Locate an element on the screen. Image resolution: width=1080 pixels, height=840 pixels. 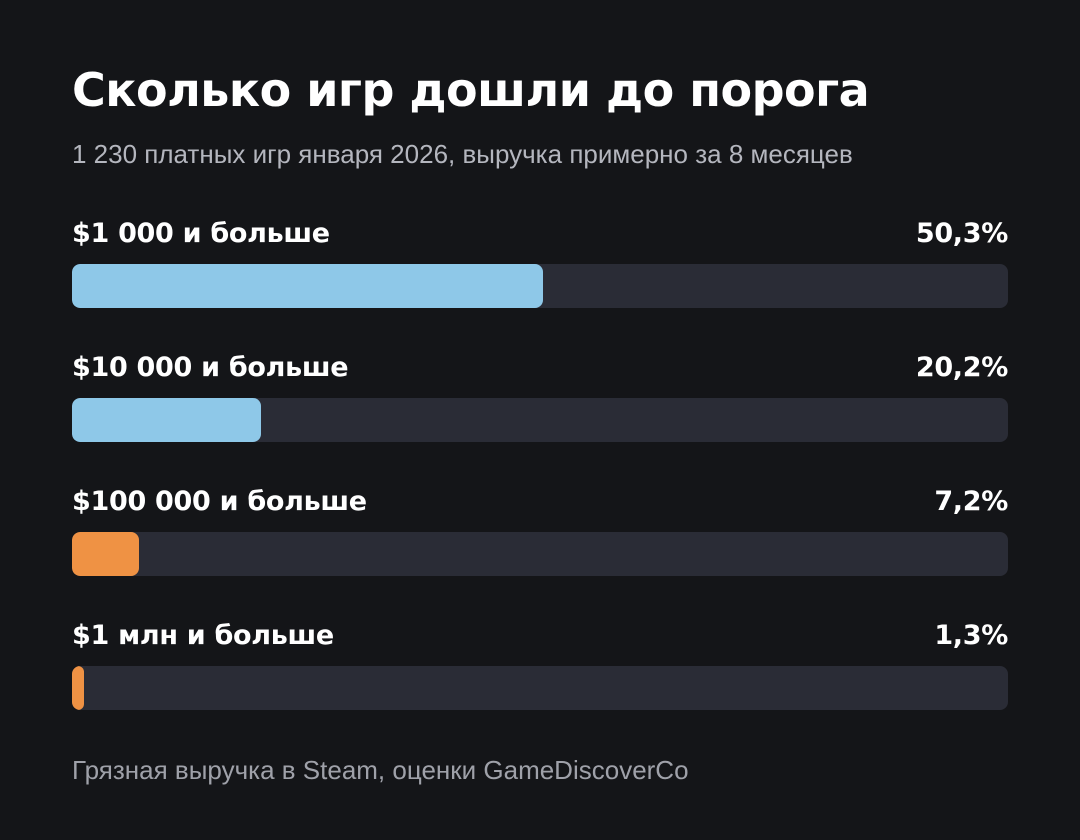
bar-value-label: 20,2% is located at coordinates (961, 367).